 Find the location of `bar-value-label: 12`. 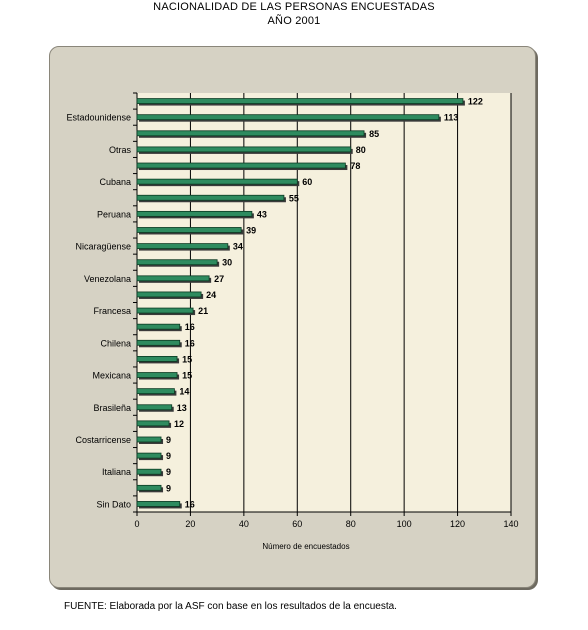

bar-value-label: 12 is located at coordinates (179, 424).